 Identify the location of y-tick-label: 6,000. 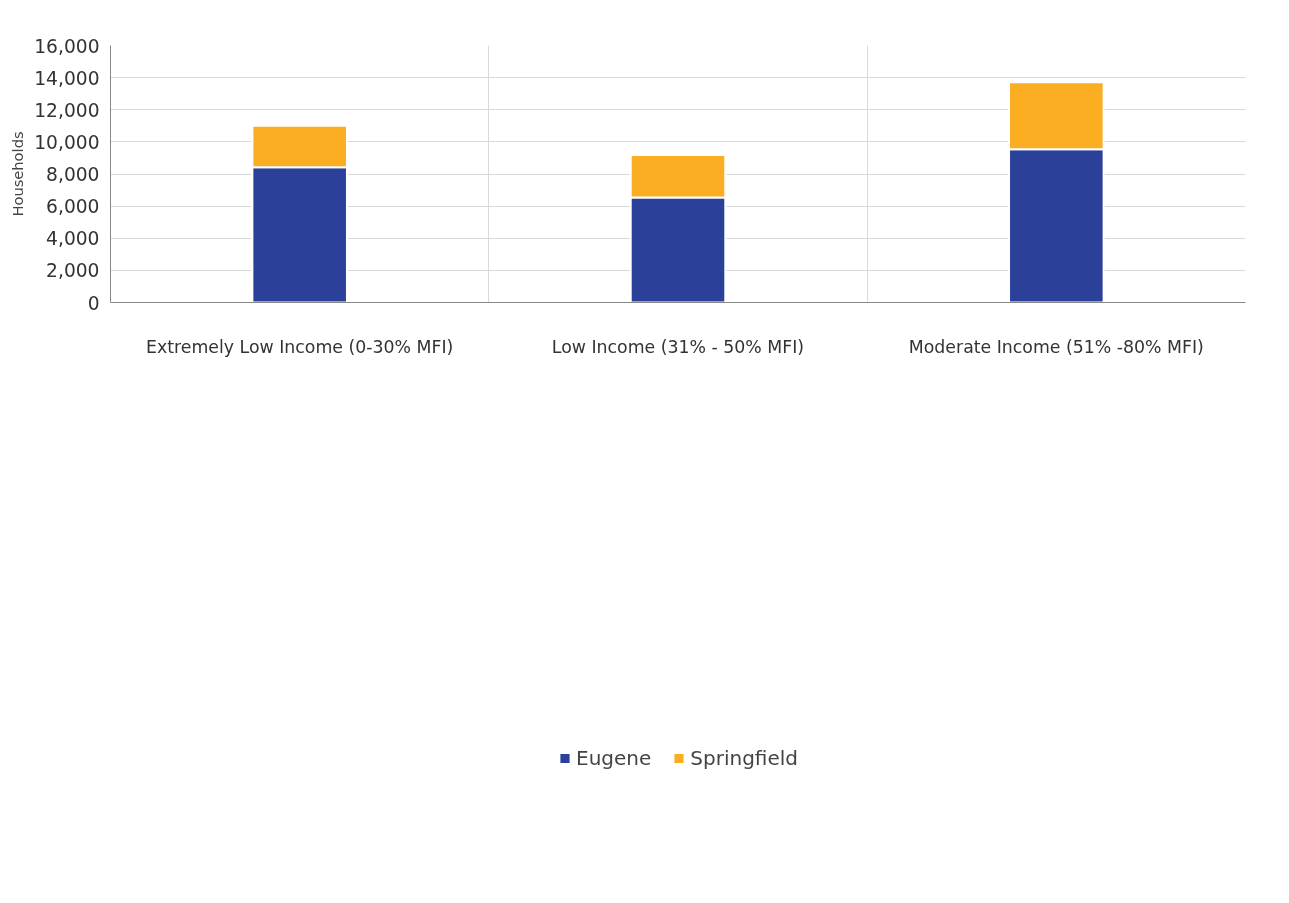
(73, 207).